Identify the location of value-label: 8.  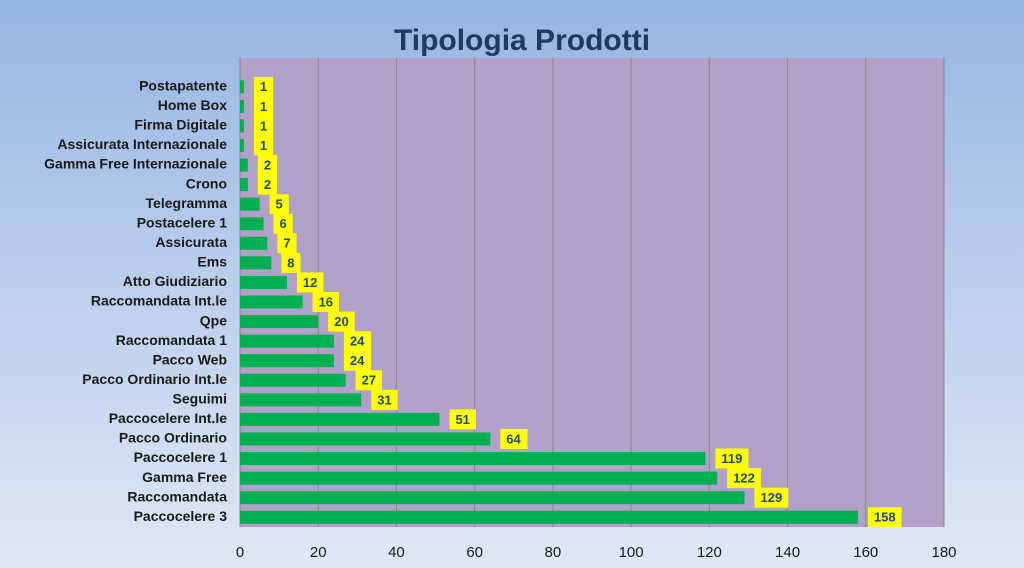
(290, 262).